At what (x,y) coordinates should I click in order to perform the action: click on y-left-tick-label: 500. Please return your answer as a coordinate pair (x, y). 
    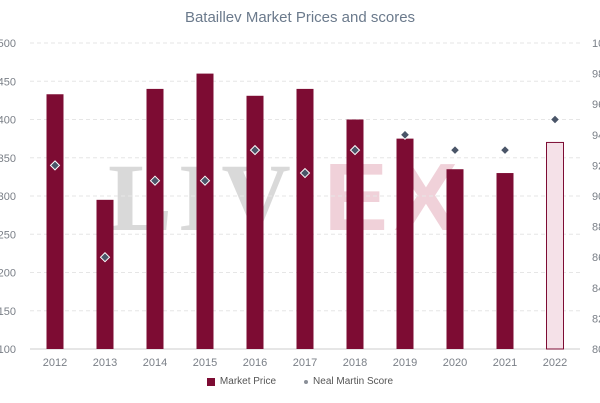
    Looking at the image, I should click on (8, 44).